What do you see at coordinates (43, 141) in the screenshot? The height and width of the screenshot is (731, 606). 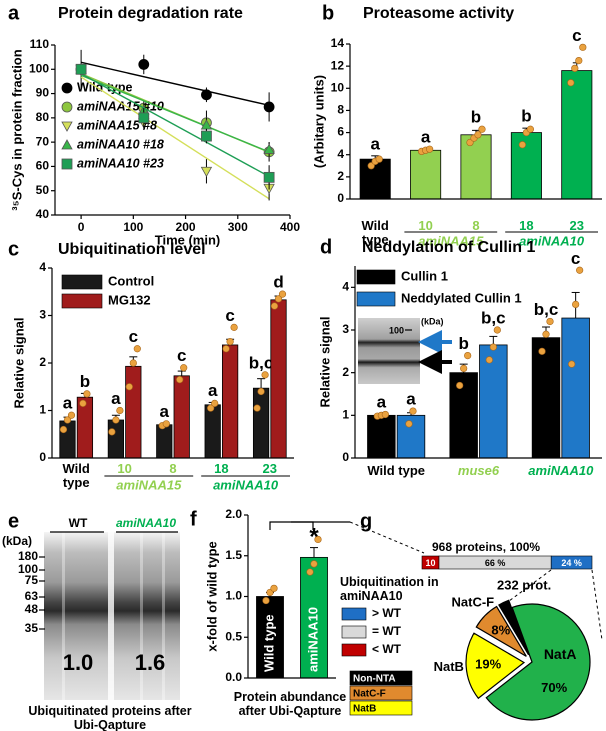 I see `y-tick-label: 70` at bounding box center [43, 141].